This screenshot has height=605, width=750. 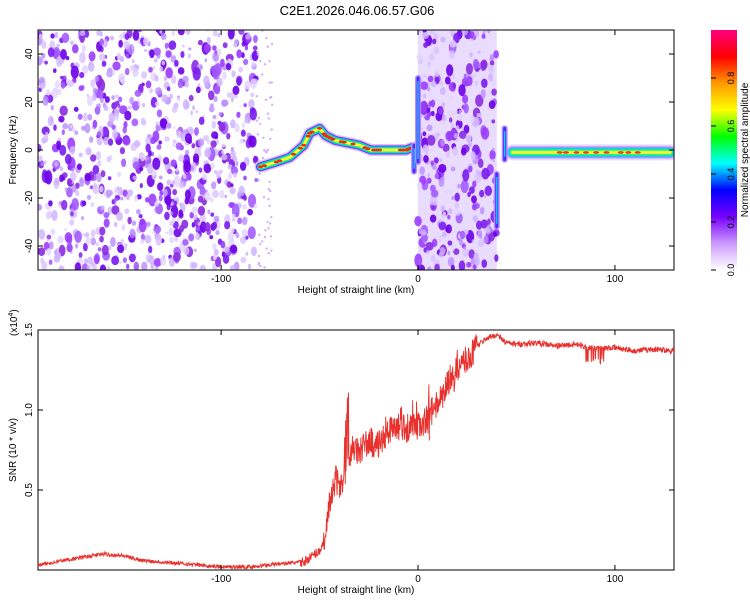 What do you see at coordinates (615, 279) in the screenshot?
I see `x-tick-label: 100` at bounding box center [615, 279].